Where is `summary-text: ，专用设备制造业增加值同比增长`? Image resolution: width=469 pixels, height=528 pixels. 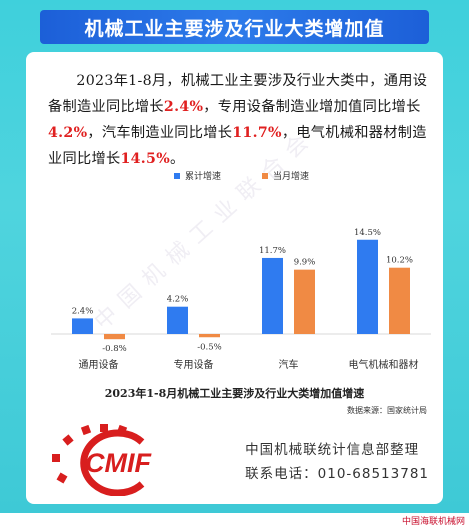
summary-text: ，专用设备制造业增加值同比增长 is located at coordinates (312, 107).